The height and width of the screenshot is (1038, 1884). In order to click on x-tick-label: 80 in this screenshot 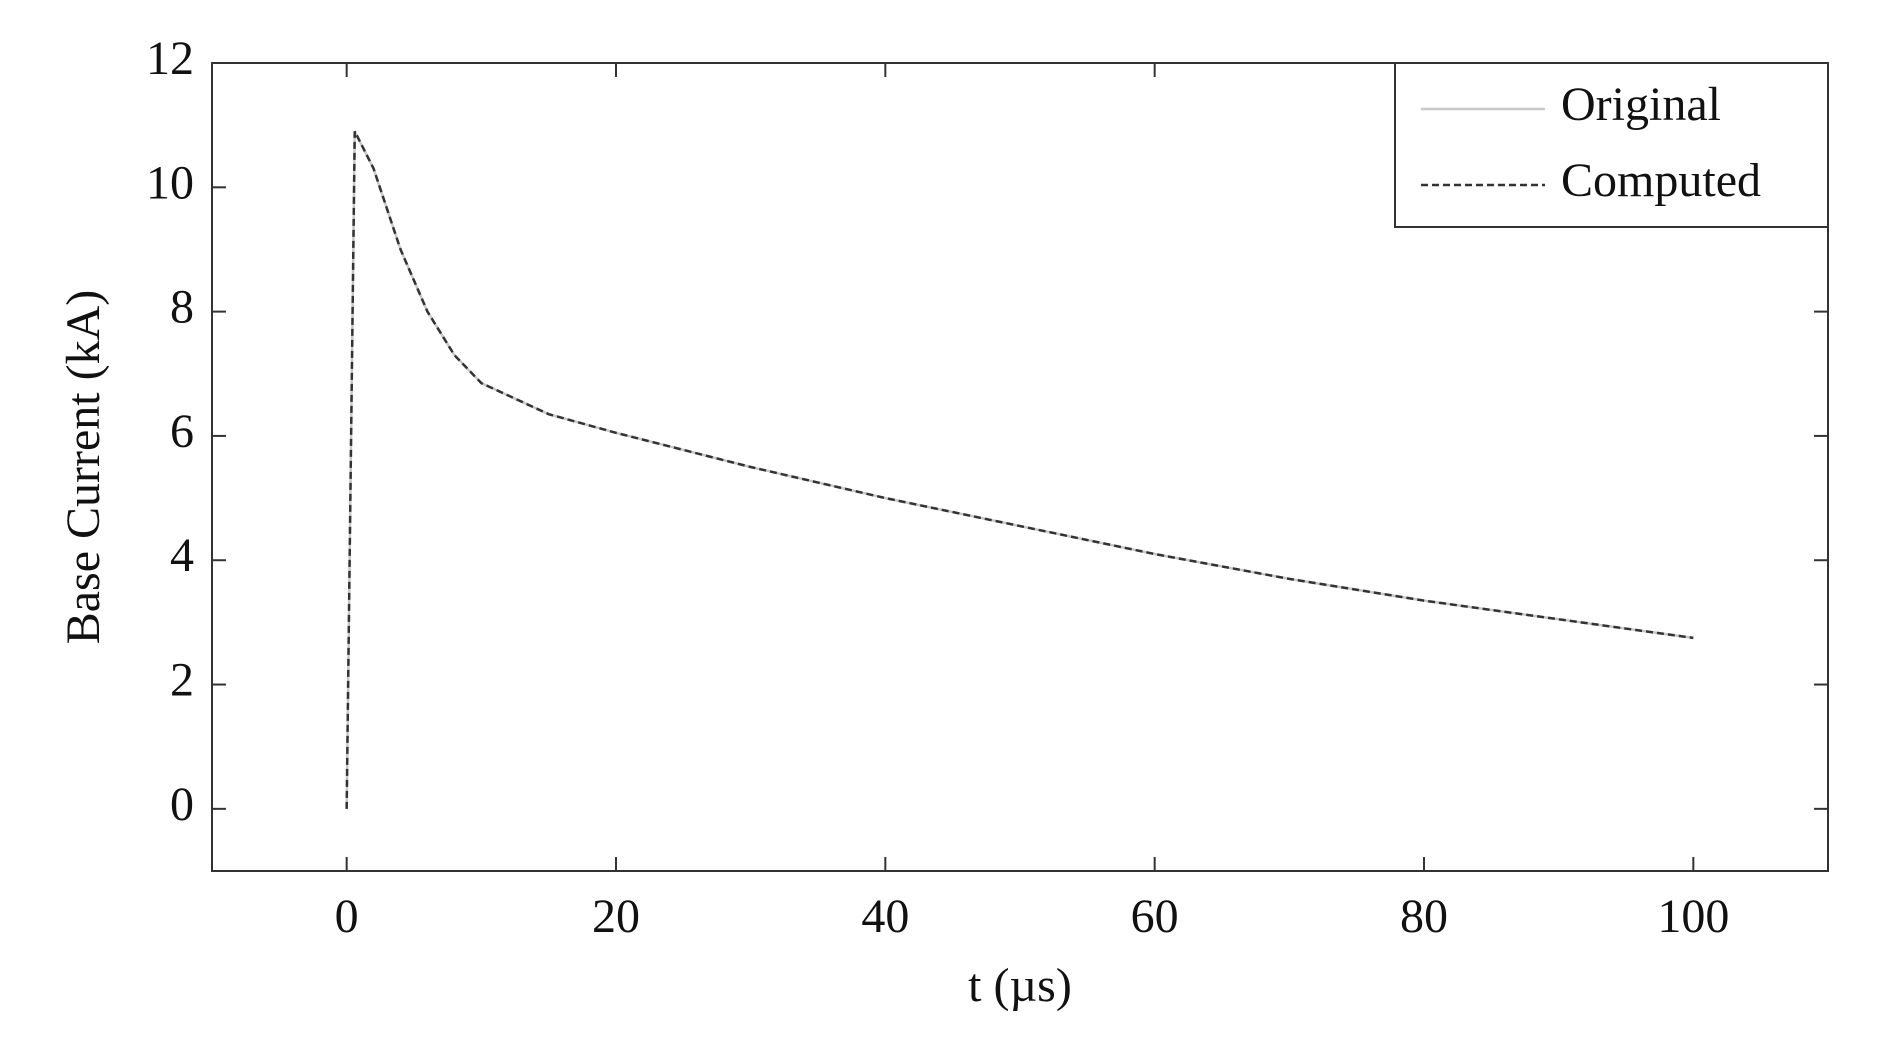, I will do `click(1424, 916)`.